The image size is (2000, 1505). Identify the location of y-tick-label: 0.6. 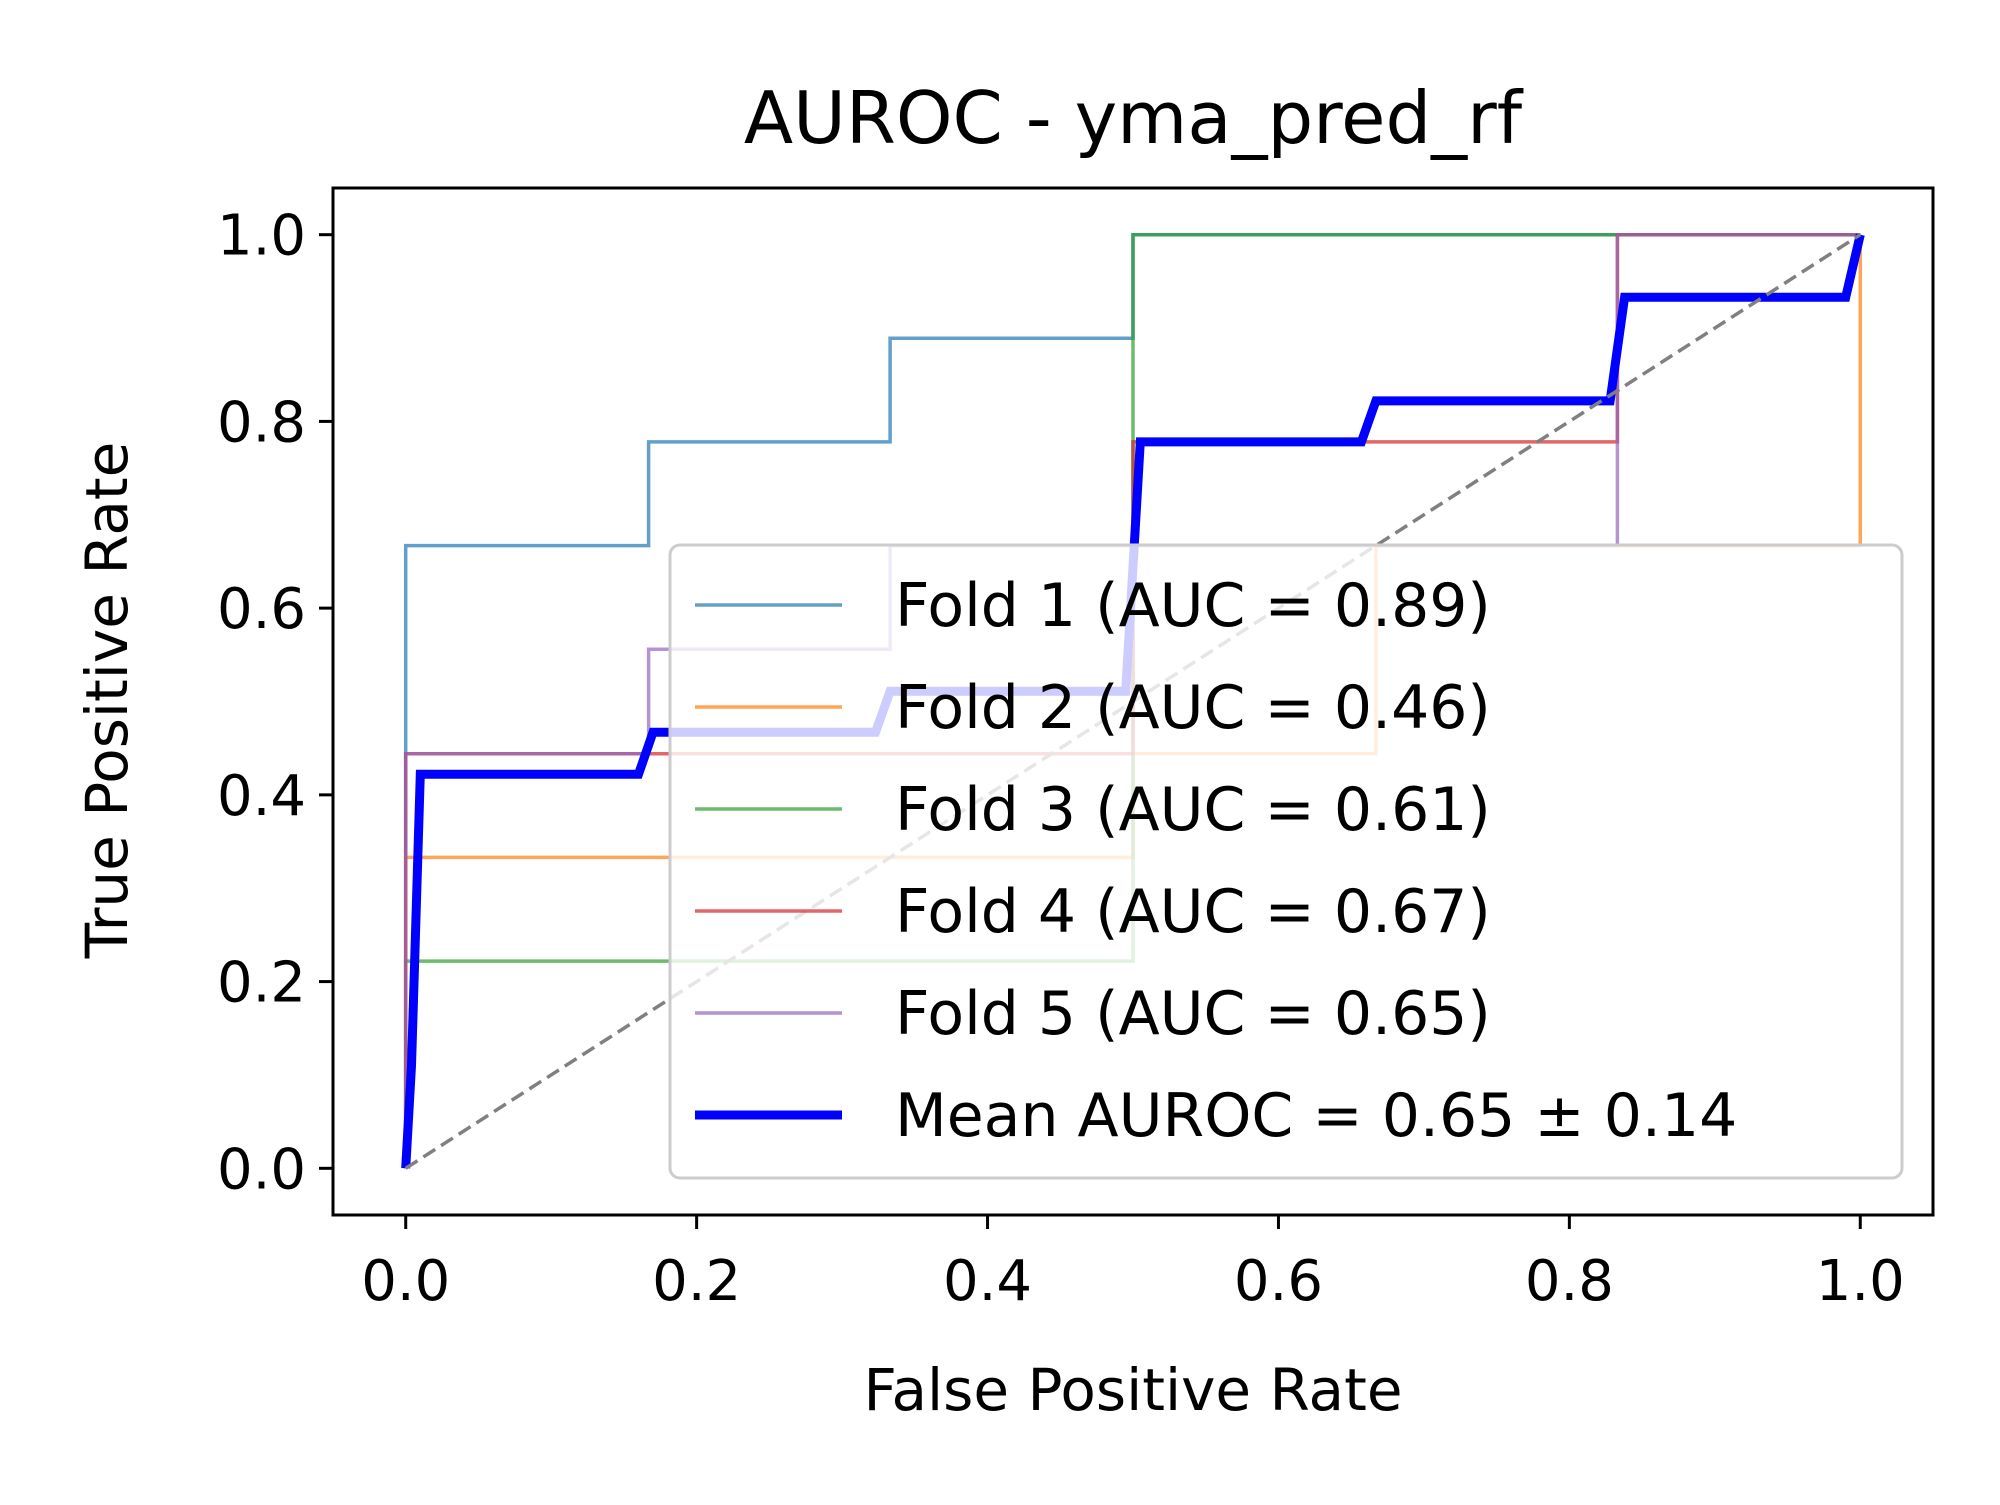
(261, 609).